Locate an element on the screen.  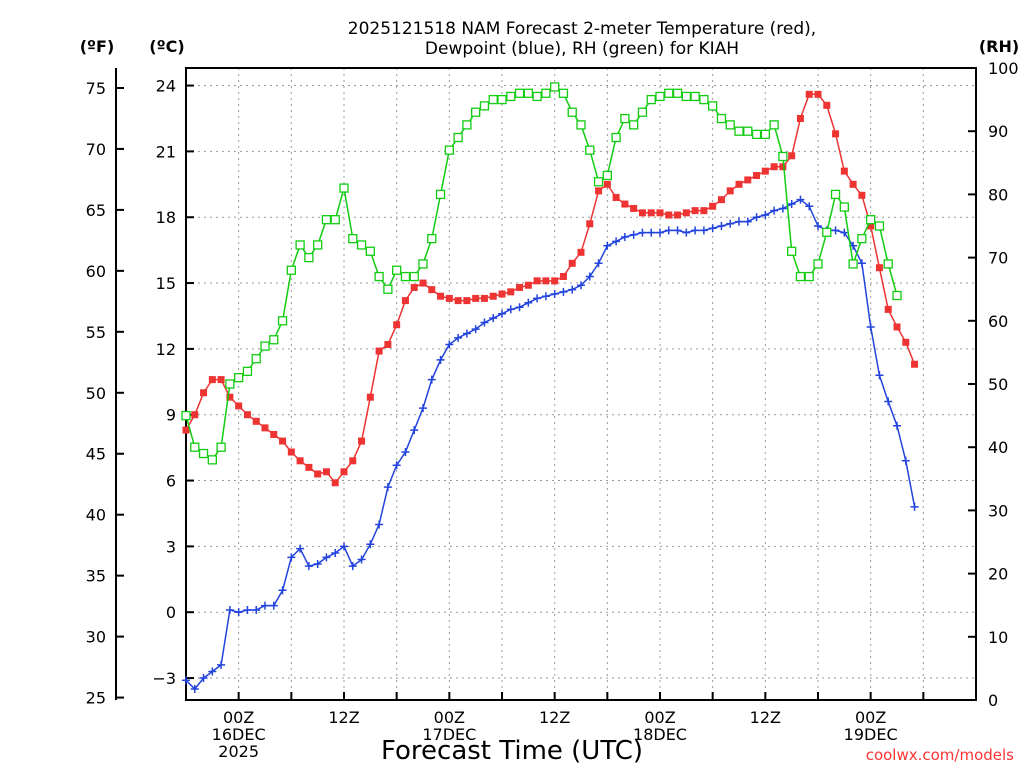
rh-tick-label: 60 is located at coordinates (998, 321).